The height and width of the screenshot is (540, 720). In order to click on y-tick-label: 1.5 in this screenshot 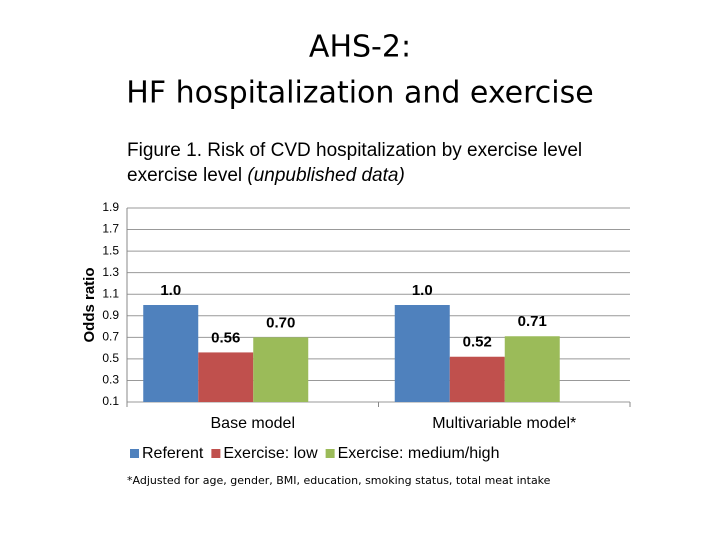, I will do `click(110, 250)`.